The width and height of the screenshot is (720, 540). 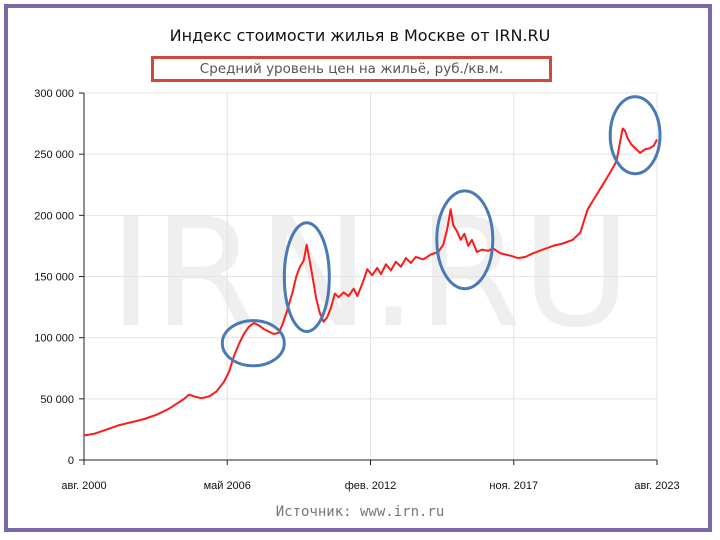 I want to click on x-tick-label: авг. 2023, so click(x=656, y=486).